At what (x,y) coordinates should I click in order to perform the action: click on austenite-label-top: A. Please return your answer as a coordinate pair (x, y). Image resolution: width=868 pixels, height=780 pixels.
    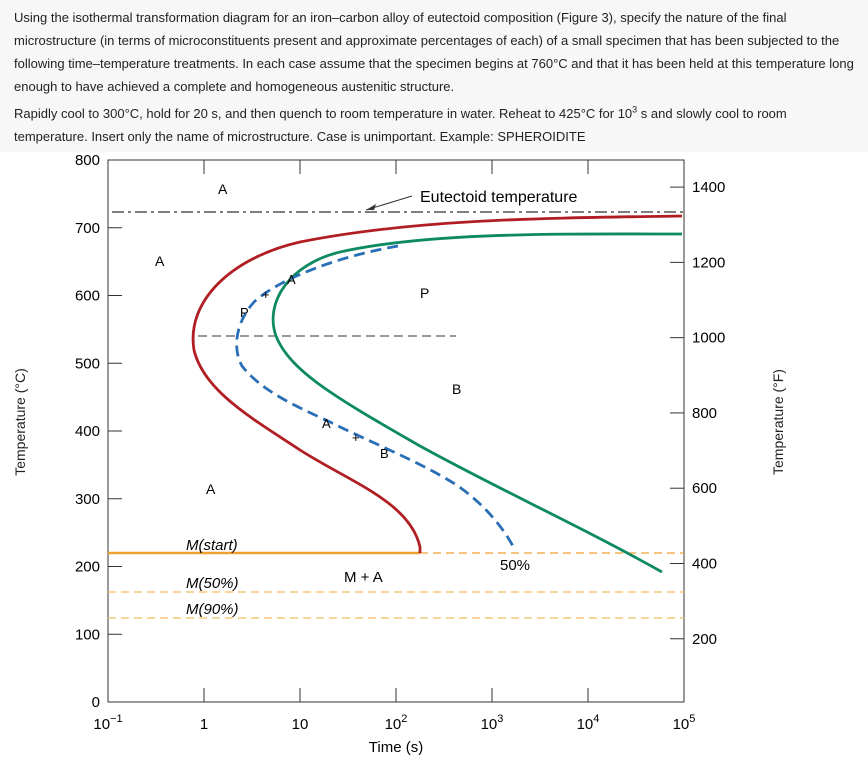
    Looking at the image, I should click on (223, 189).